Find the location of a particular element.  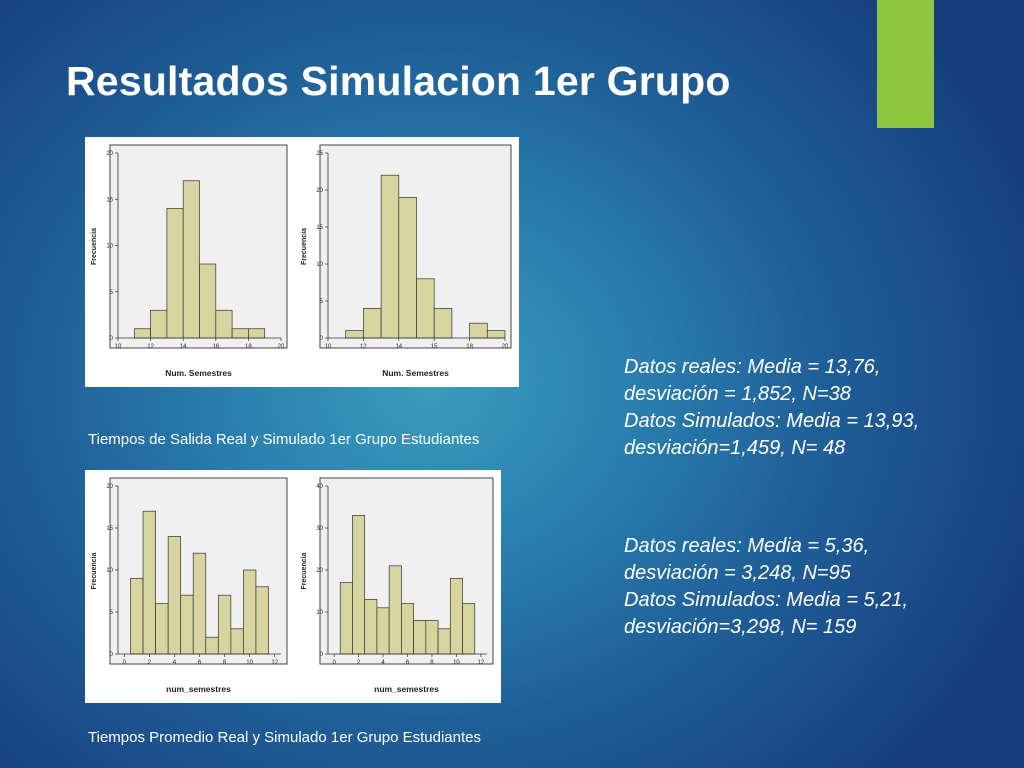

x-tick-label: 8 is located at coordinates (432, 663).